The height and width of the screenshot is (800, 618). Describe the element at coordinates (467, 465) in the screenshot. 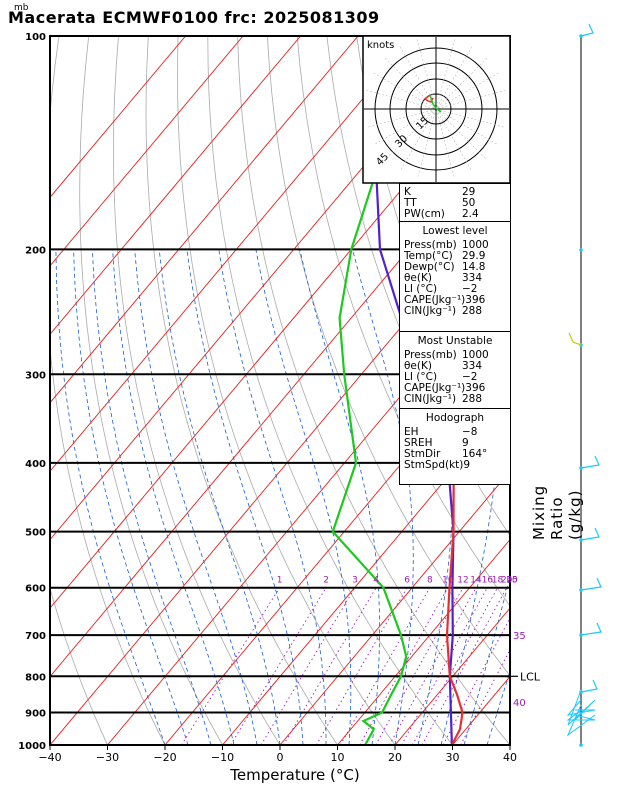

I see `hodo-value: 9` at that location.